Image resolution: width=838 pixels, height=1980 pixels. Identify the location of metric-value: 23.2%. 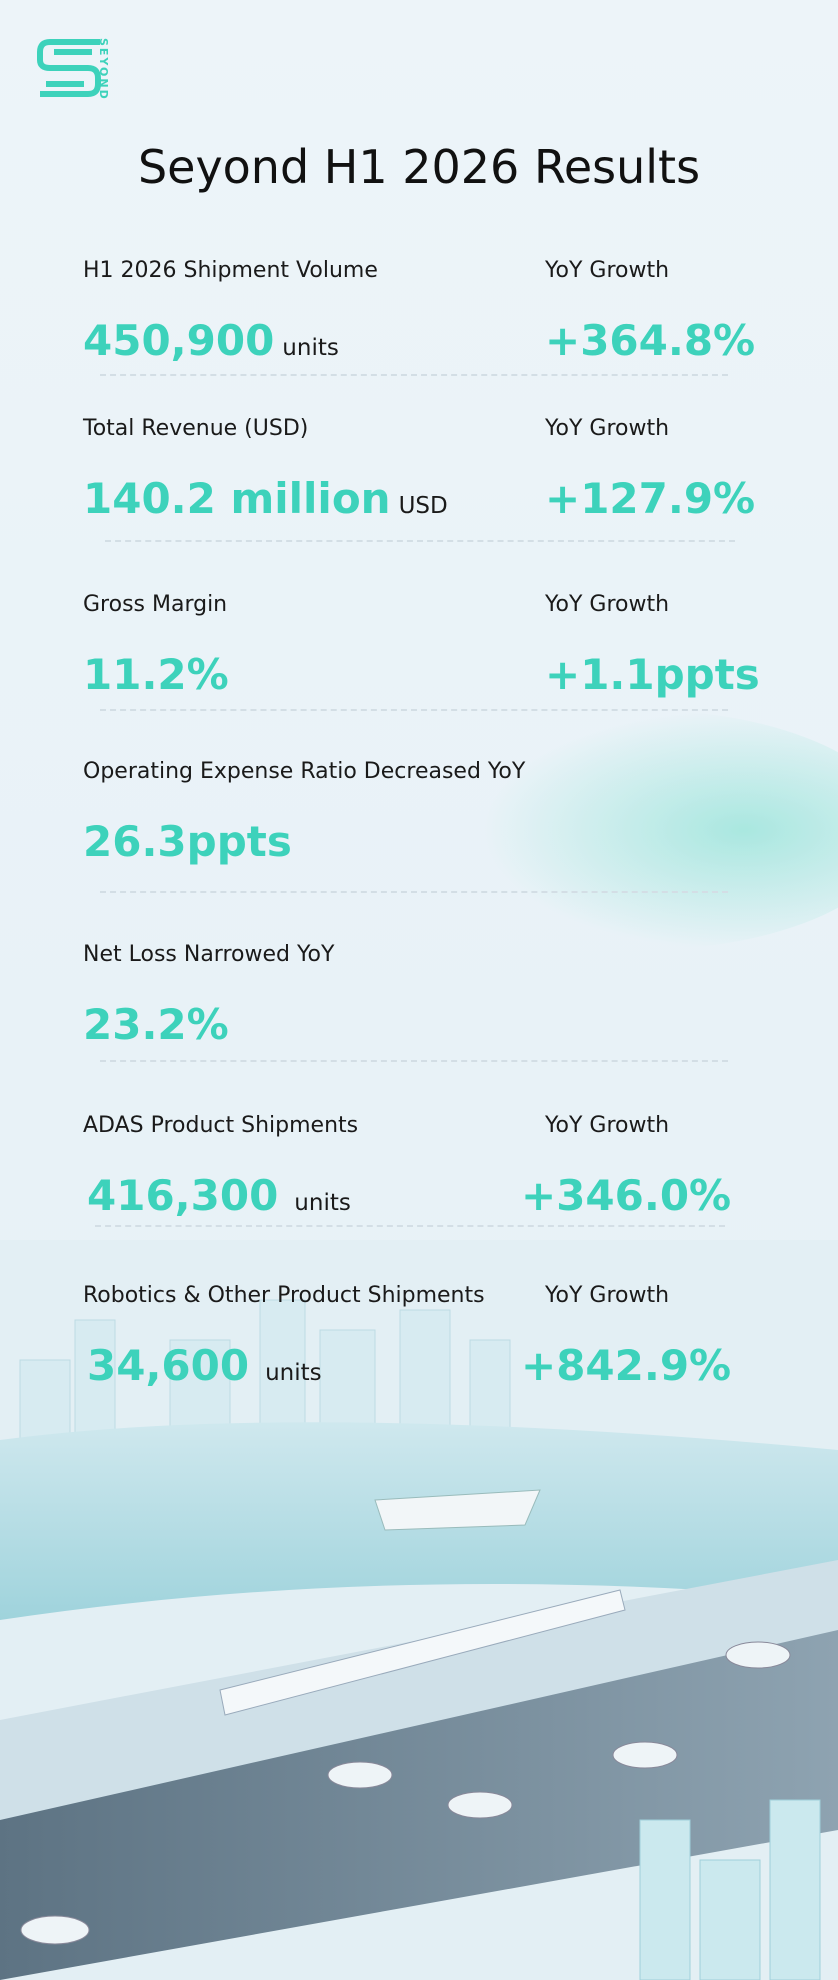
(156, 1024).